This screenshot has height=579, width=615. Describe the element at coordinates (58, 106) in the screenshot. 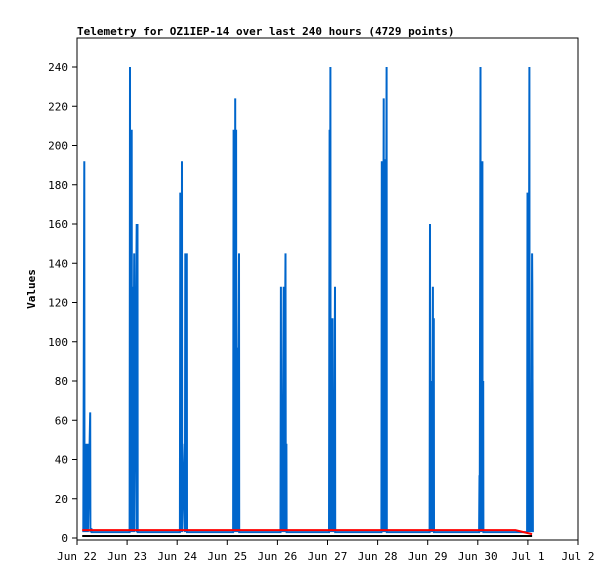

I see `y-tick-label: 220` at that location.